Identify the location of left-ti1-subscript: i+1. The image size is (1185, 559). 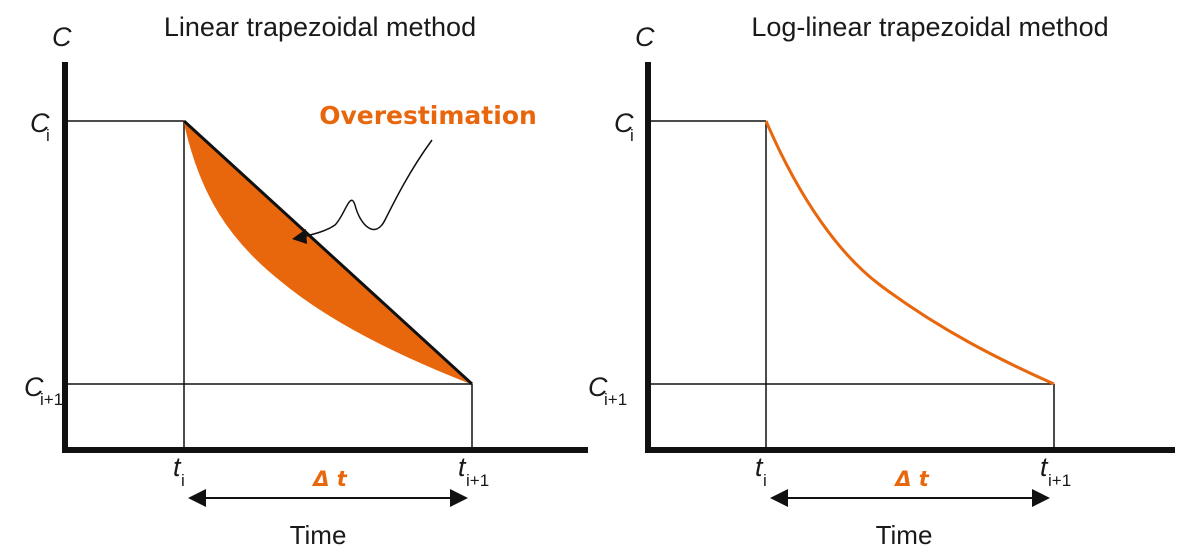
(477, 480).